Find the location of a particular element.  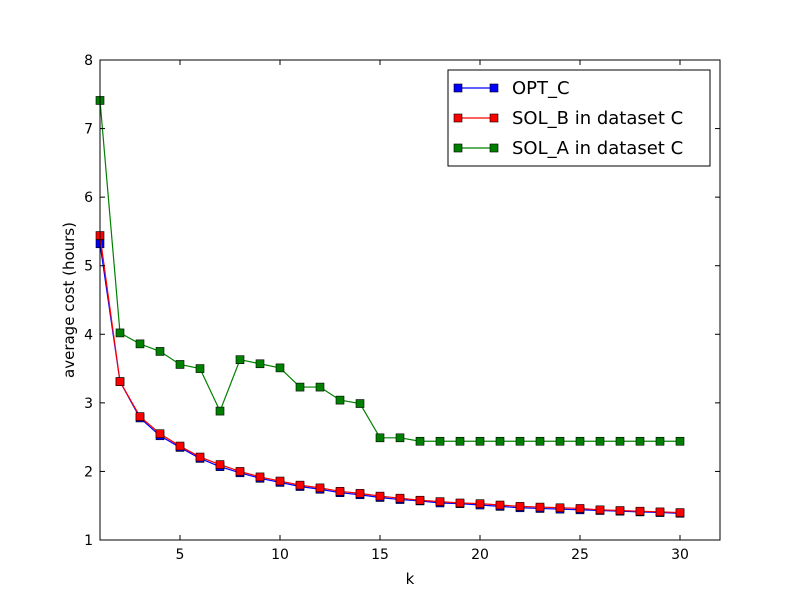

x-tick-label: 25 is located at coordinates (580, 555).